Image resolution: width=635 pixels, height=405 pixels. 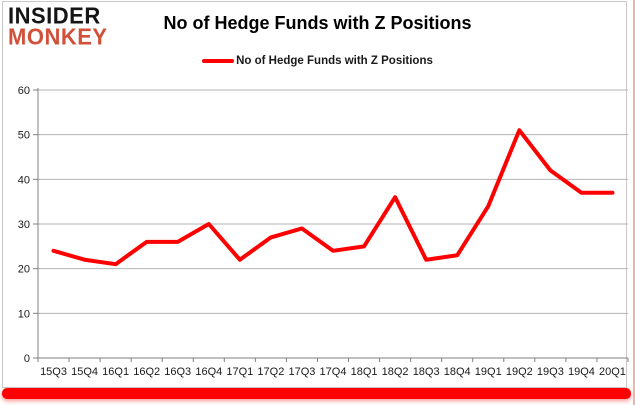 What do you see at coordinates (612, 372) in the screenshot?
I see `x-tick-label: 20Q1` at bounding box center [612, 372].